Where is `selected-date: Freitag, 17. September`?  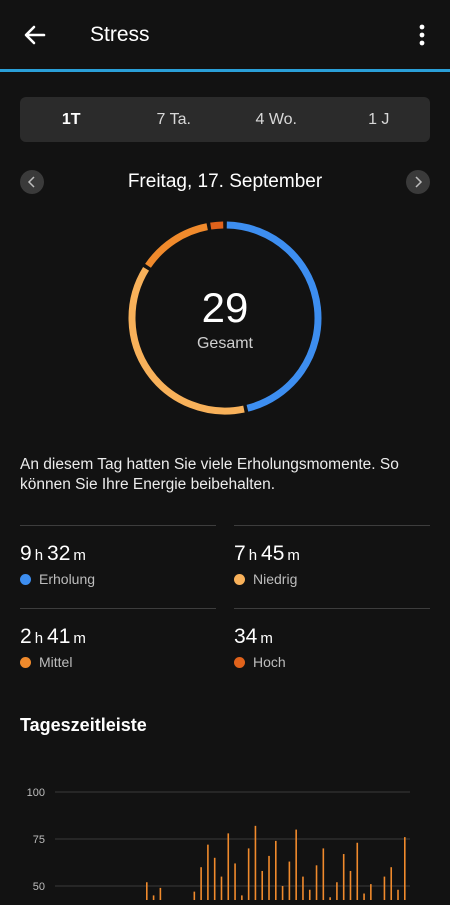 selected-date: Freitag, 17. September is located at coordinates (225, 181).